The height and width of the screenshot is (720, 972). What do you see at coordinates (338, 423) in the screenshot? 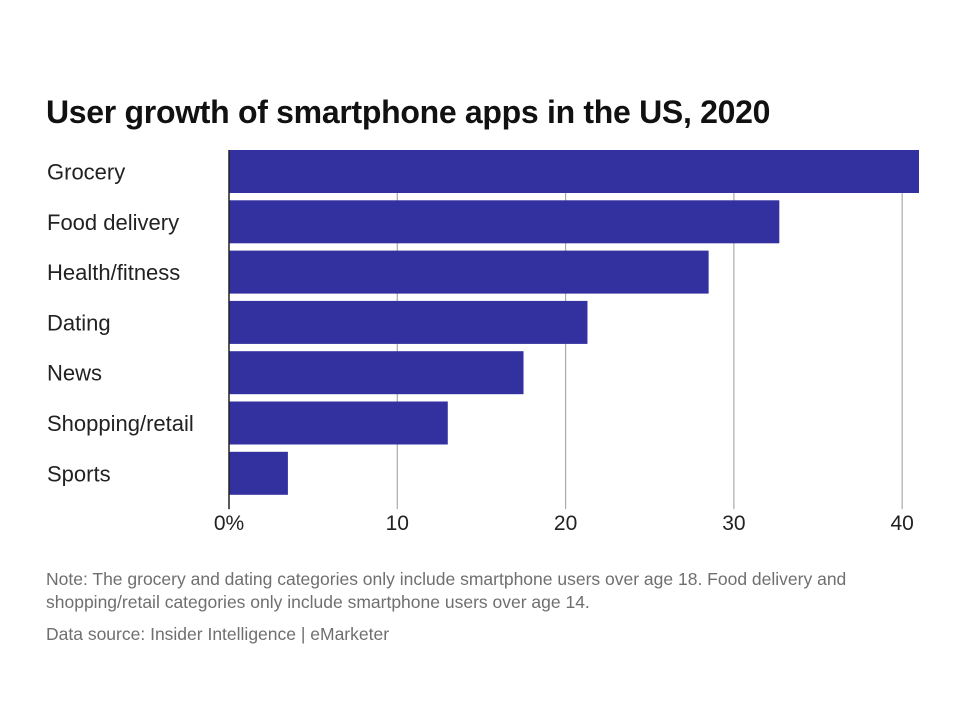
I see `bar-shopping-retail` at bounding box center [338, 423].